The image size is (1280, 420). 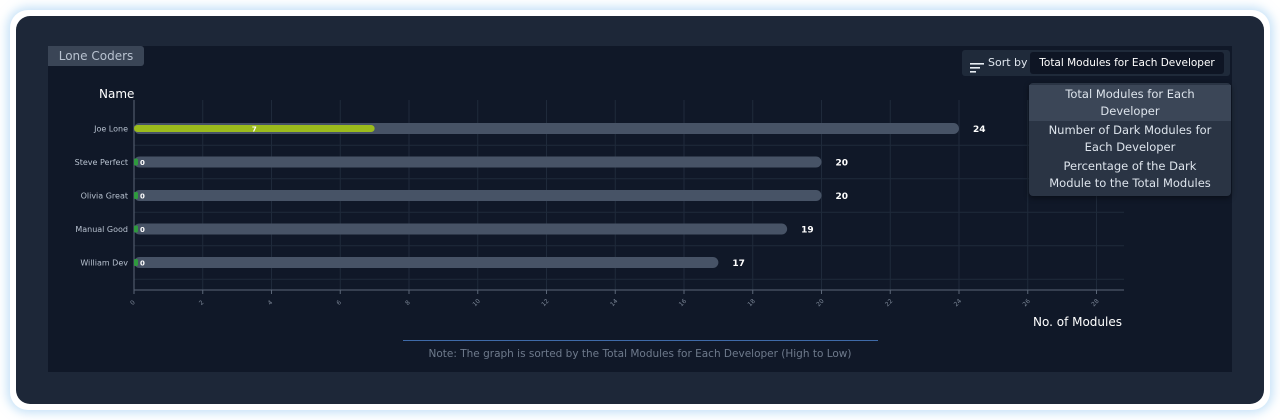 I want to click on note-divider, so click(x=640, y=340).